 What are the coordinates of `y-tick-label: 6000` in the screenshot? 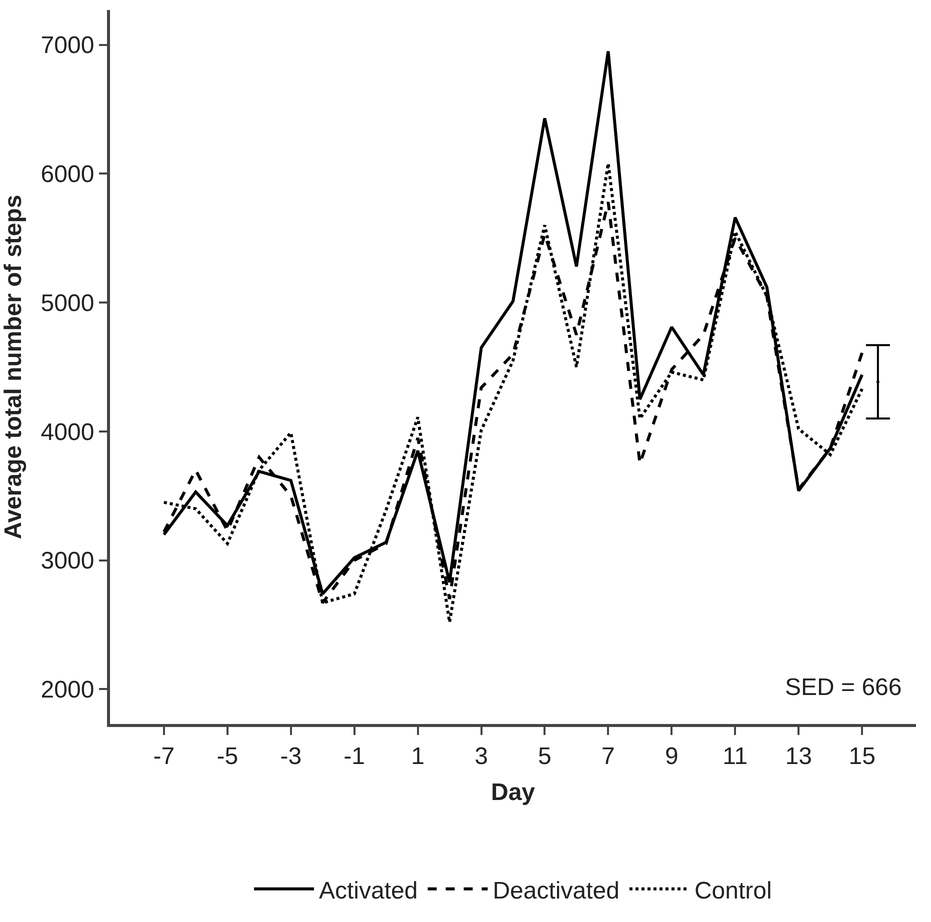 It's located at (67, 174).